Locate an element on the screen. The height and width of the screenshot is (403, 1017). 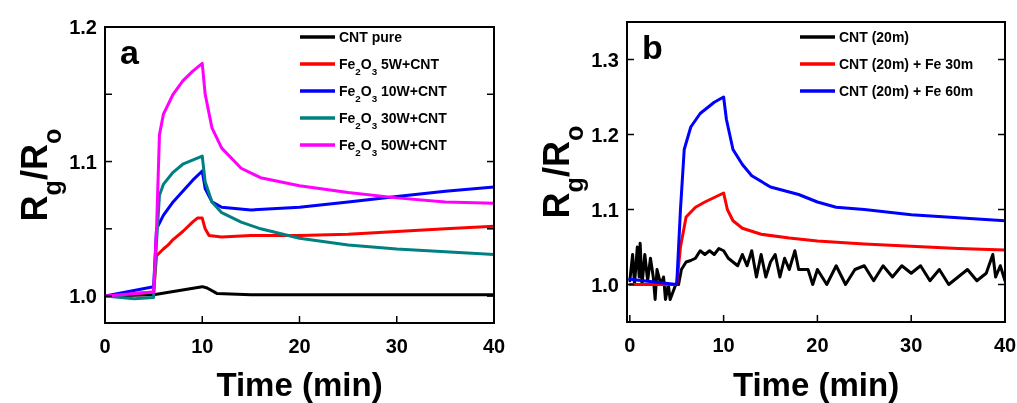
legend-label: Fe$_{2}$O$_{3}$ 5W+CNT is located at coordinates (389, 66).